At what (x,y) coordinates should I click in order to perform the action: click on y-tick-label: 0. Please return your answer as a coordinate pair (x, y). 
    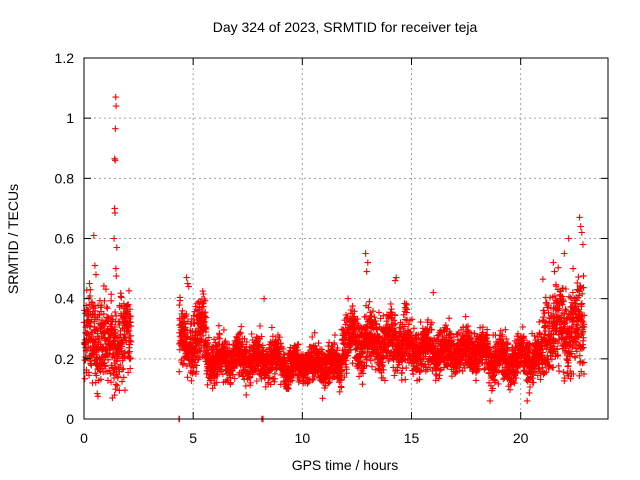
    Looking at the image, I should click on (70, 419).